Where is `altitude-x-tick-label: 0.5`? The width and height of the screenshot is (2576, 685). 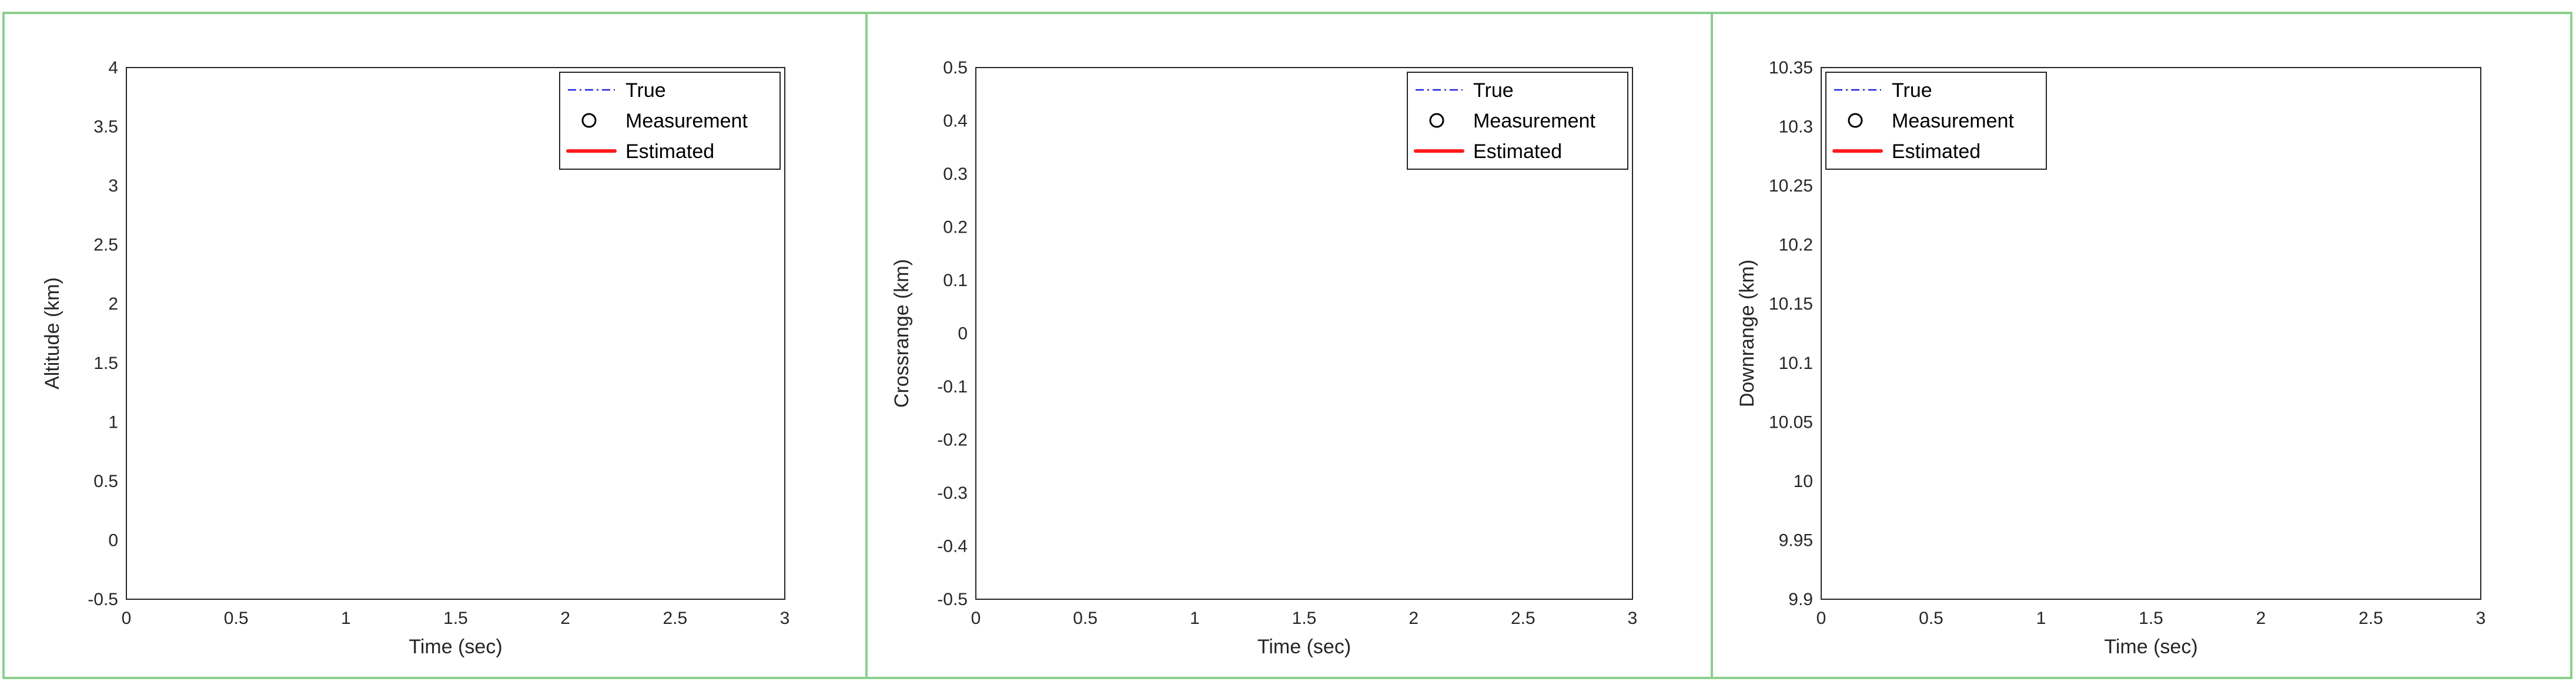 altitude-x-tick-label: 0.5 is located at coordinates (236, 618).